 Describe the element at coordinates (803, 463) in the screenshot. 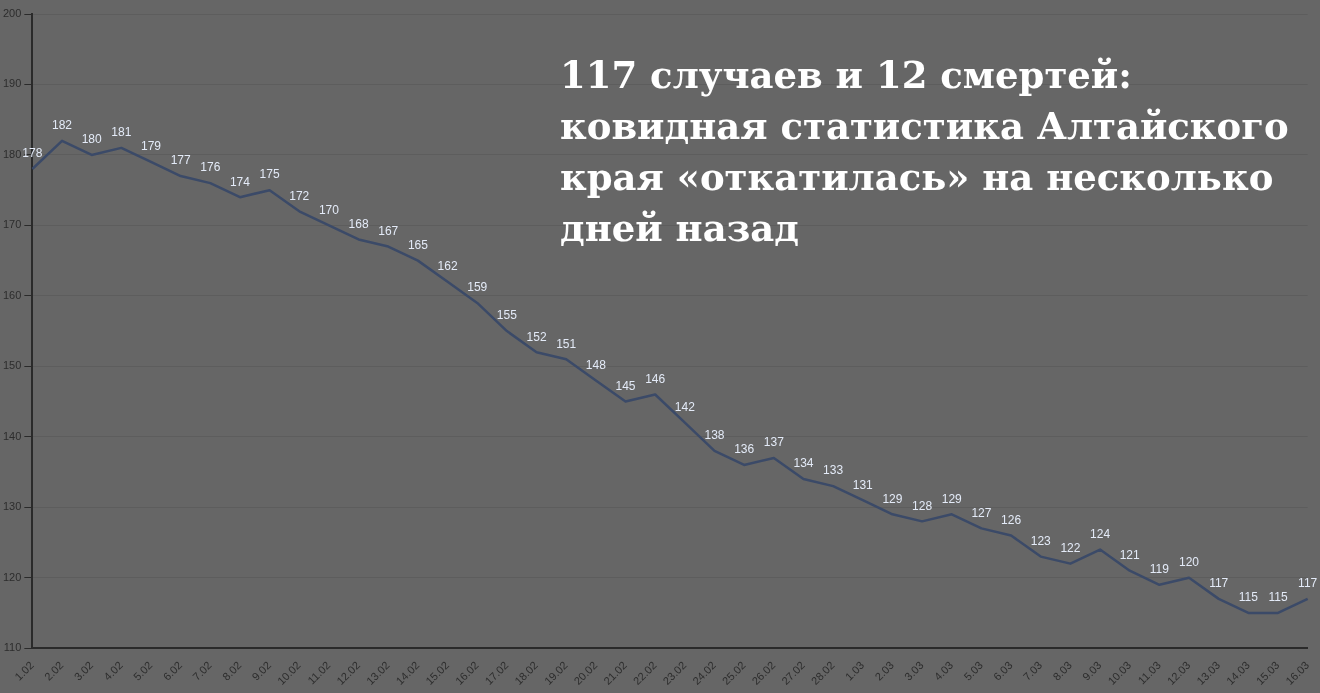

I see `data-label: 134` at that location.